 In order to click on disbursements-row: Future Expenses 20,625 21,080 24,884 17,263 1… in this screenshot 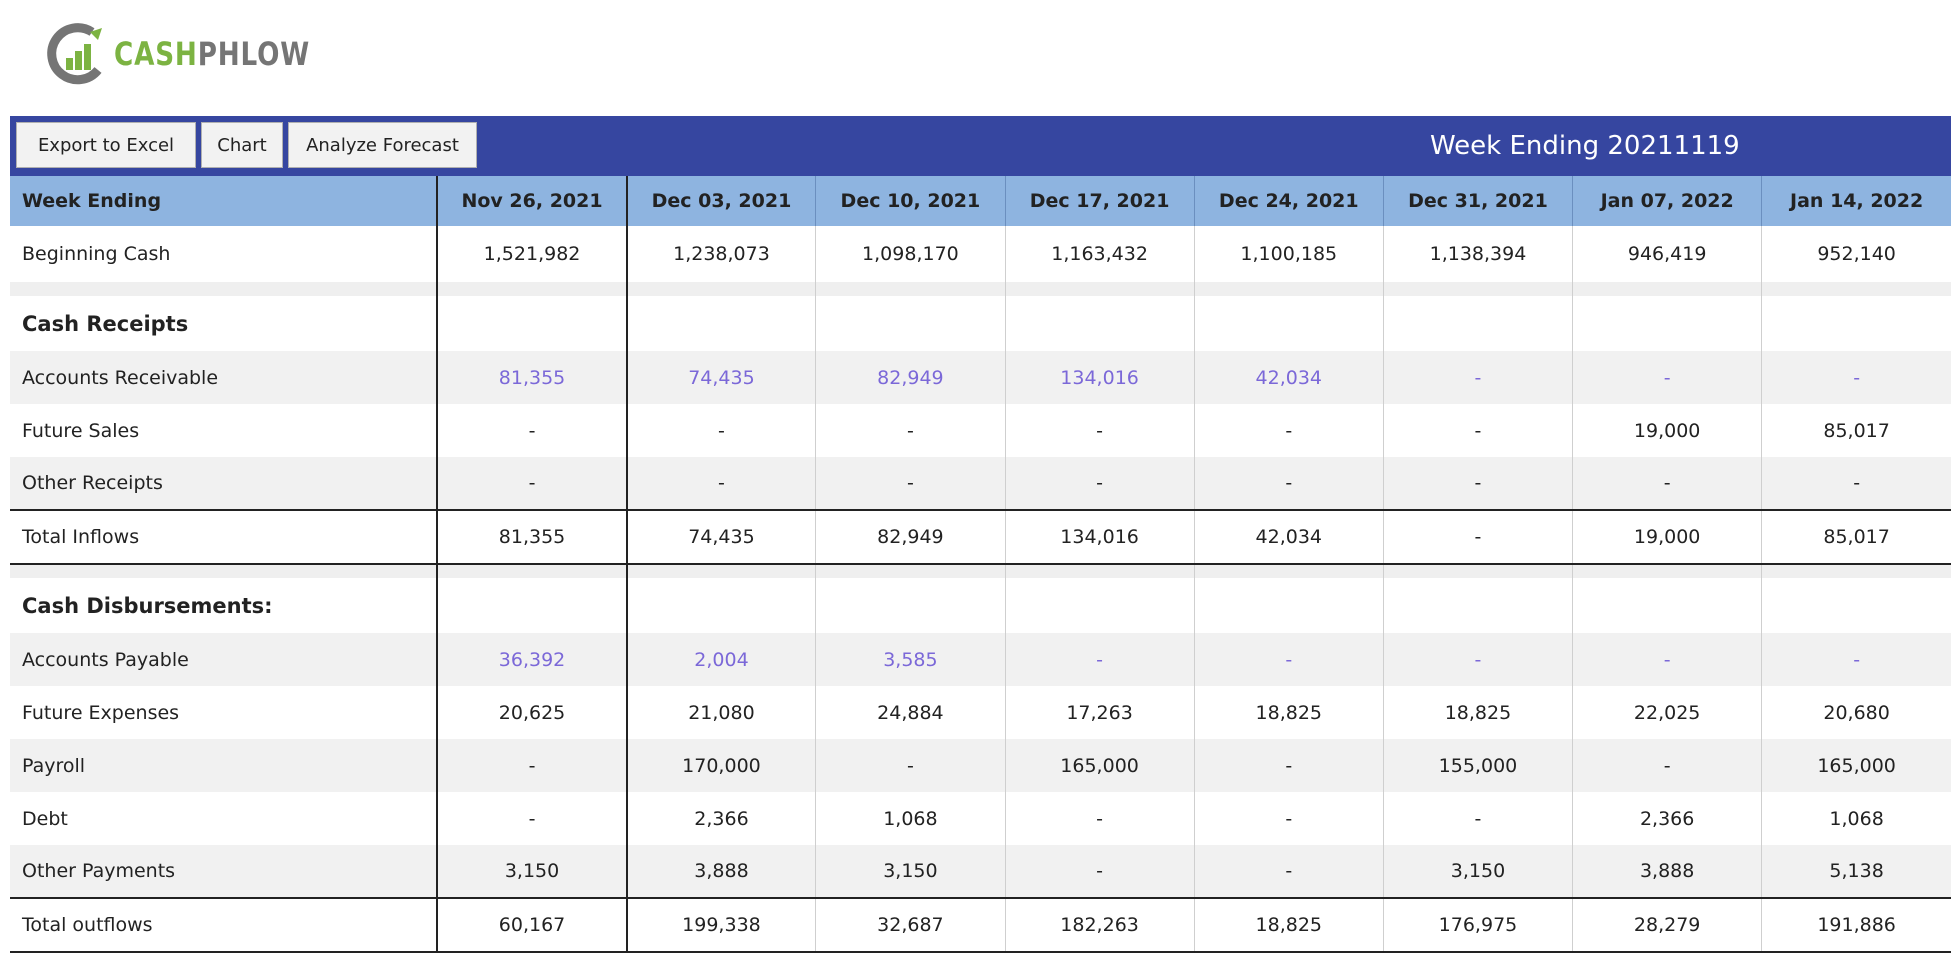, I will do `click(980, 712)`.